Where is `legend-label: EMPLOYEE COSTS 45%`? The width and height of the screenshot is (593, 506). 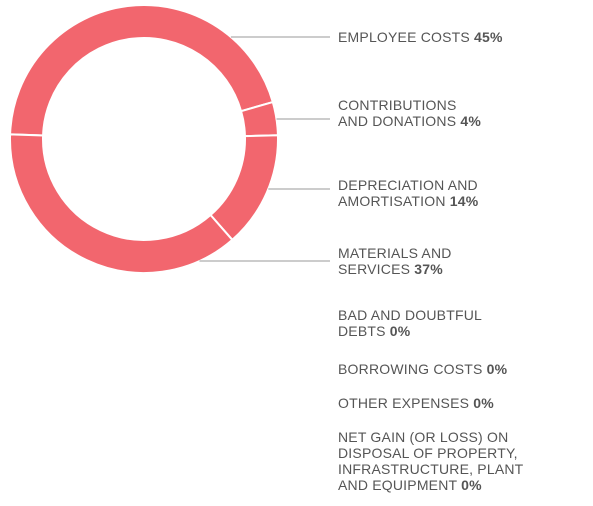 legend-label: EMPLOYEE COSTS 45% is located at coordinates (420, 37).